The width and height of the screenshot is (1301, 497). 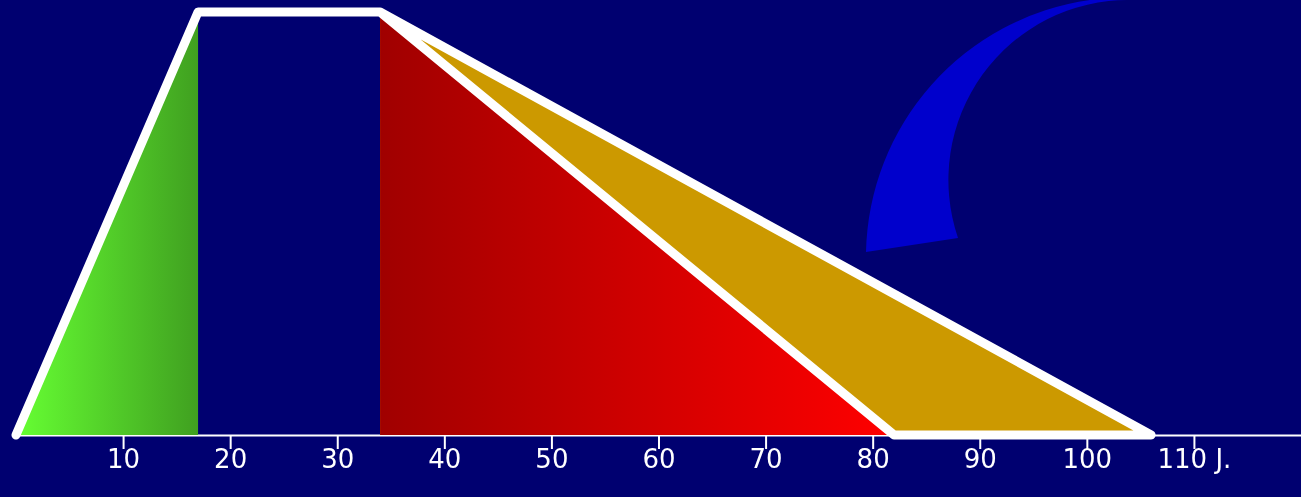 What do you see at coordinates (231, 459) in the screenshot?
I see `x-tick-label: 20` at bounding box center [231, 459].